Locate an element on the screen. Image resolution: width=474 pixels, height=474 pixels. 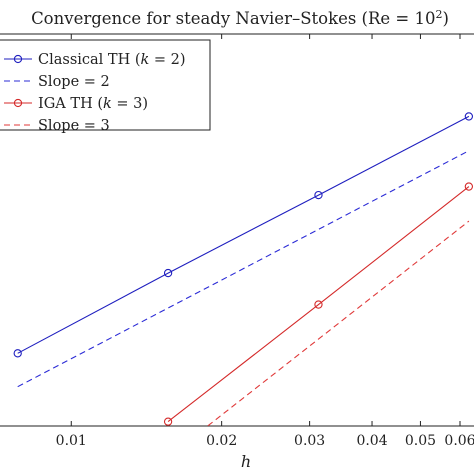
x-axis-label: h is located at coordinates (246, 461).